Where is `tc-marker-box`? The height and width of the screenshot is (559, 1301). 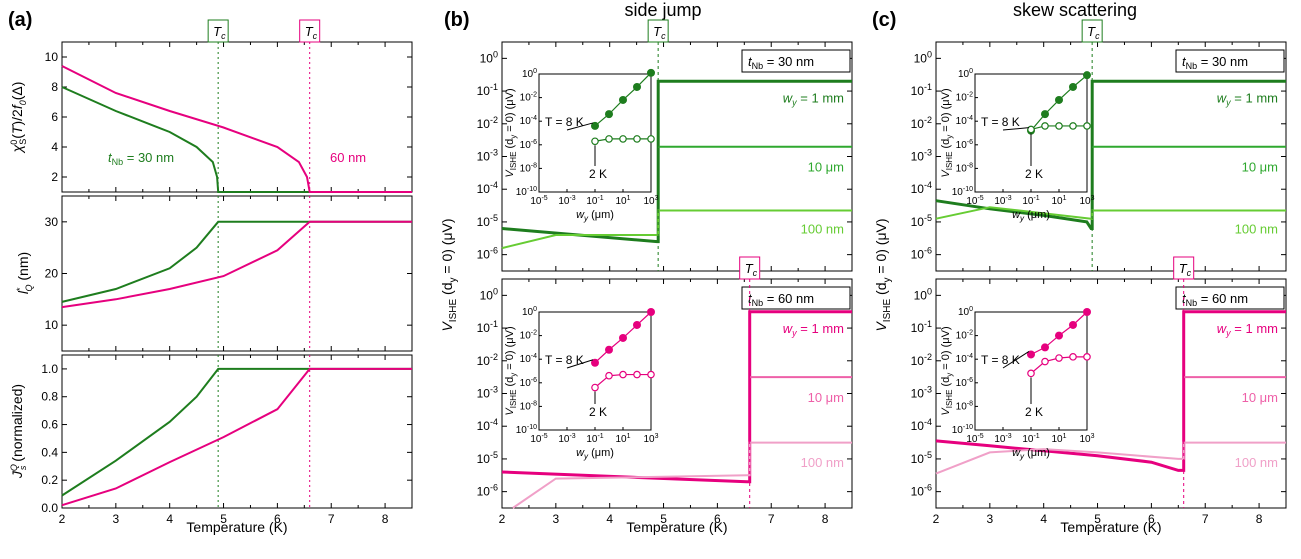 tc-marker-box is located at coordinates (658, 31).